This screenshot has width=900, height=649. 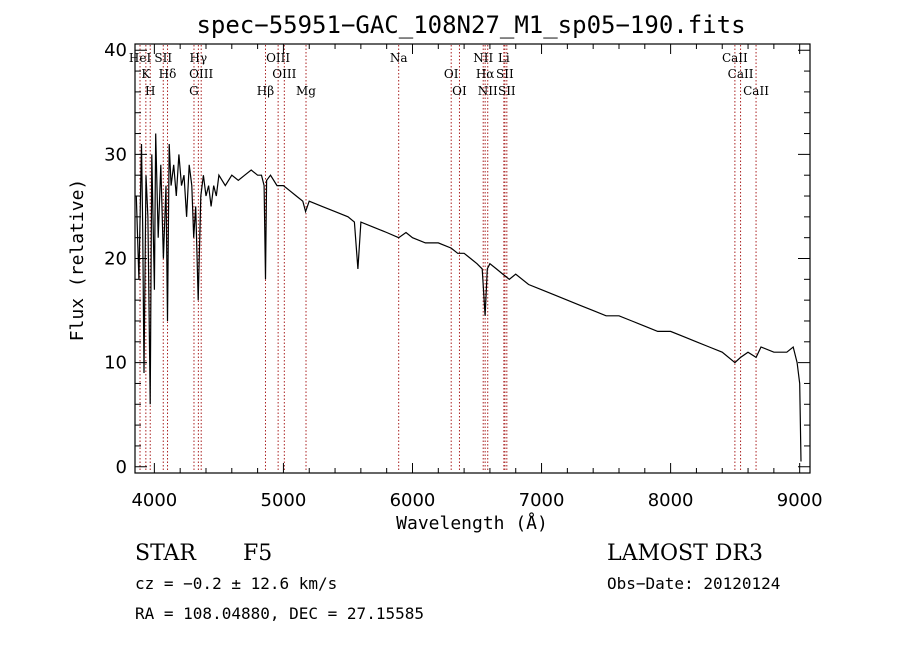 I want to click on x-axis-label: Wavelength (Å), so click(x=472, y=523).